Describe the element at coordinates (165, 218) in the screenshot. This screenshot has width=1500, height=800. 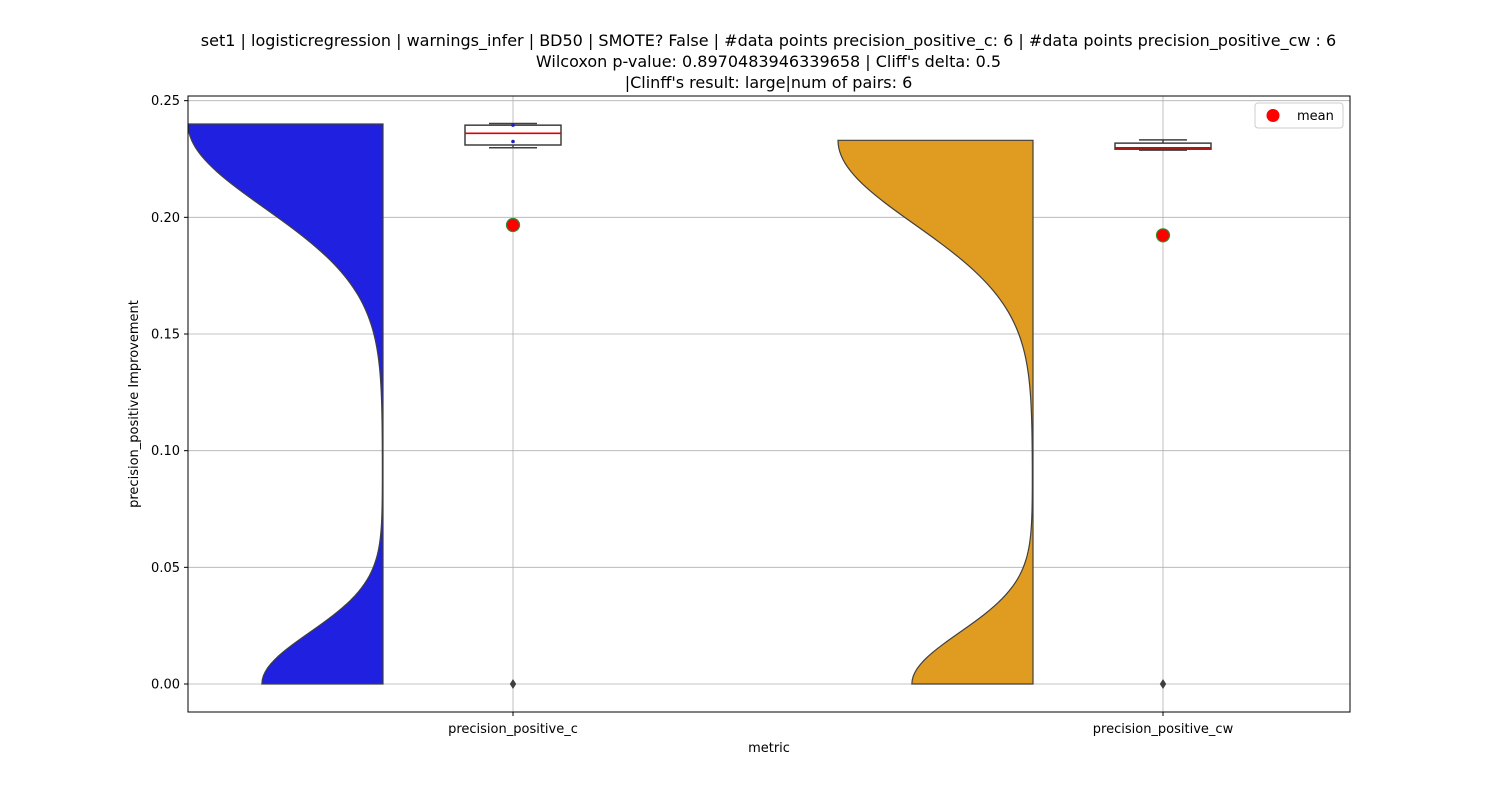
I see `y-tick-label: 0.20` at that location.